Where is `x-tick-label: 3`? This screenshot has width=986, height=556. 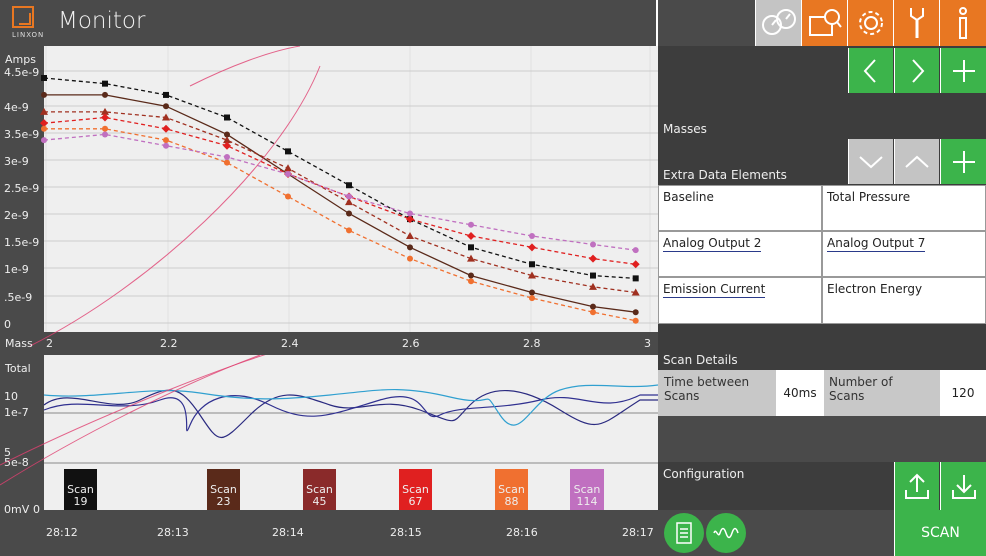
x-tick-label: 3 is located at coordinates (647, 343).